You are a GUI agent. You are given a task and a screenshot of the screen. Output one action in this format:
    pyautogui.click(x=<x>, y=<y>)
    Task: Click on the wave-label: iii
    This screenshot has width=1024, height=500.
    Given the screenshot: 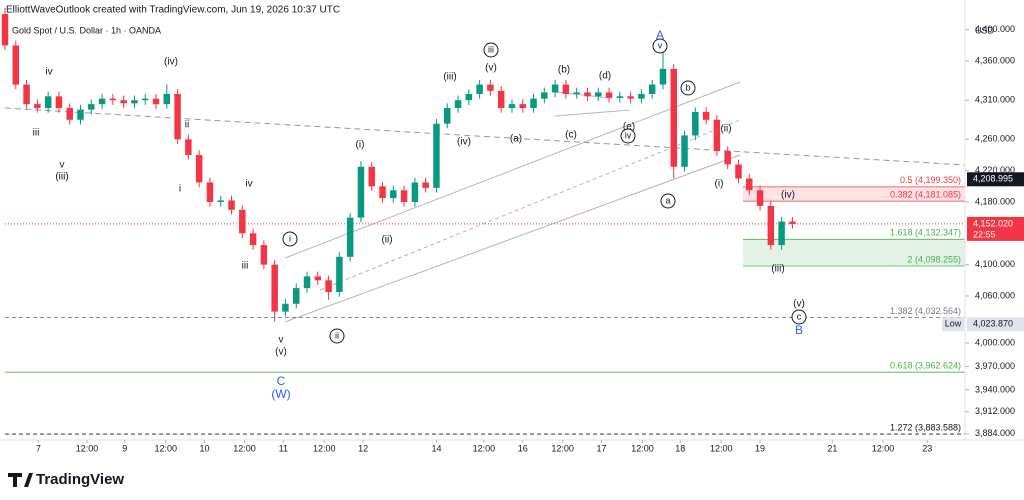 What is the action you would take?
    pyautogui.click(x=491, y=49)
    